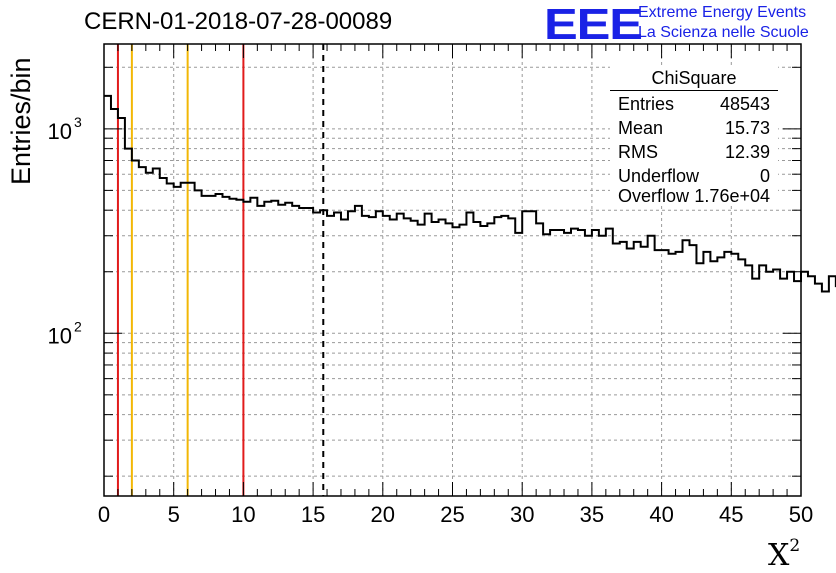  I want to click on logo-tagline-2: La Scienza nelle Scuole, so click(723, 32).